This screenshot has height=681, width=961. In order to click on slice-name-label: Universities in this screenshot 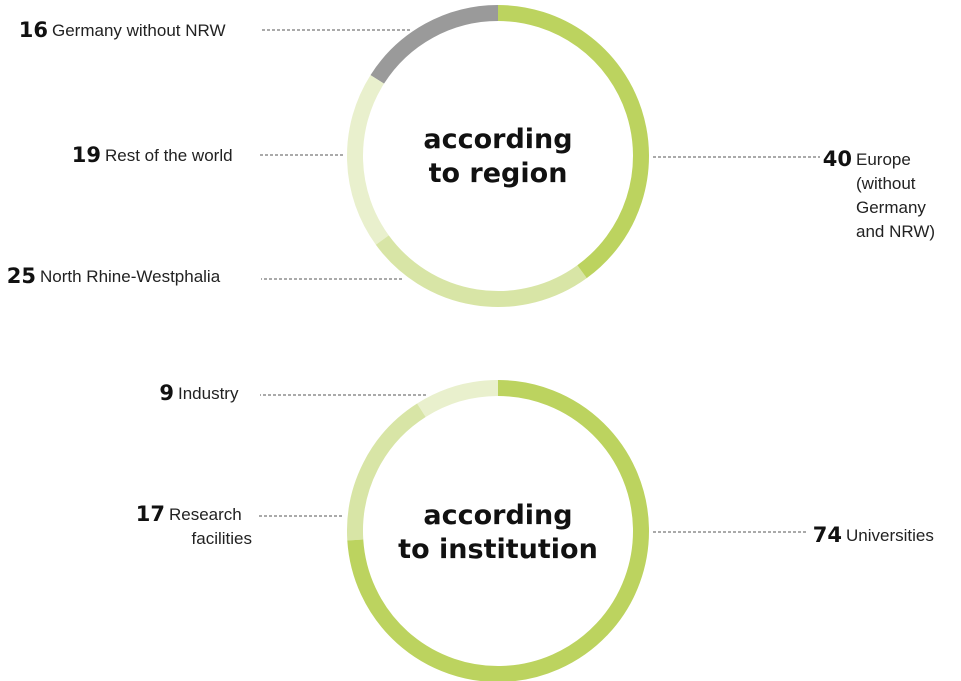, I will do `click(890, 535)`.